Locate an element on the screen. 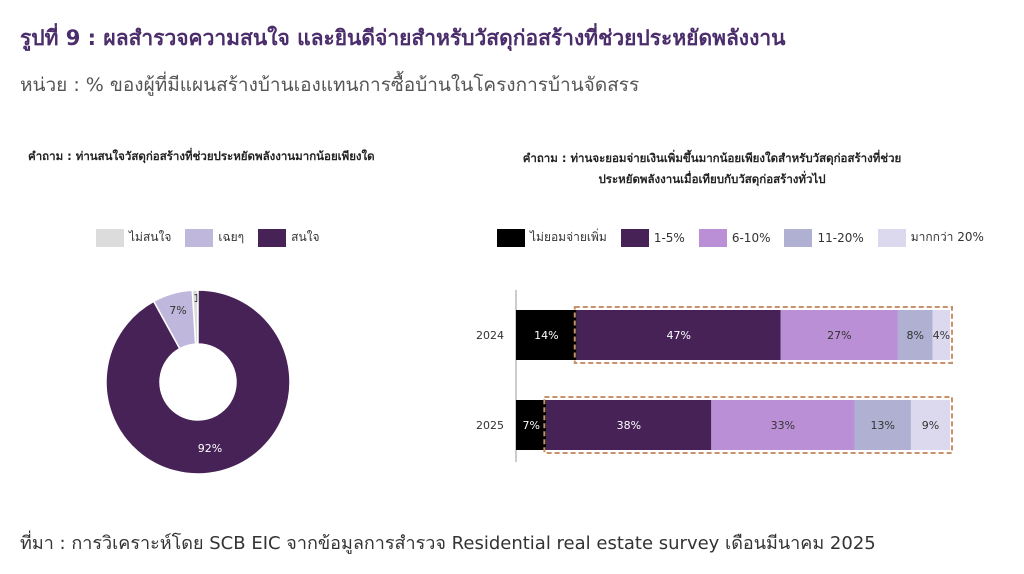 This screenshot has width=1024, height=574. bar-segment-label: 38% is located at coordinates (629, 425).